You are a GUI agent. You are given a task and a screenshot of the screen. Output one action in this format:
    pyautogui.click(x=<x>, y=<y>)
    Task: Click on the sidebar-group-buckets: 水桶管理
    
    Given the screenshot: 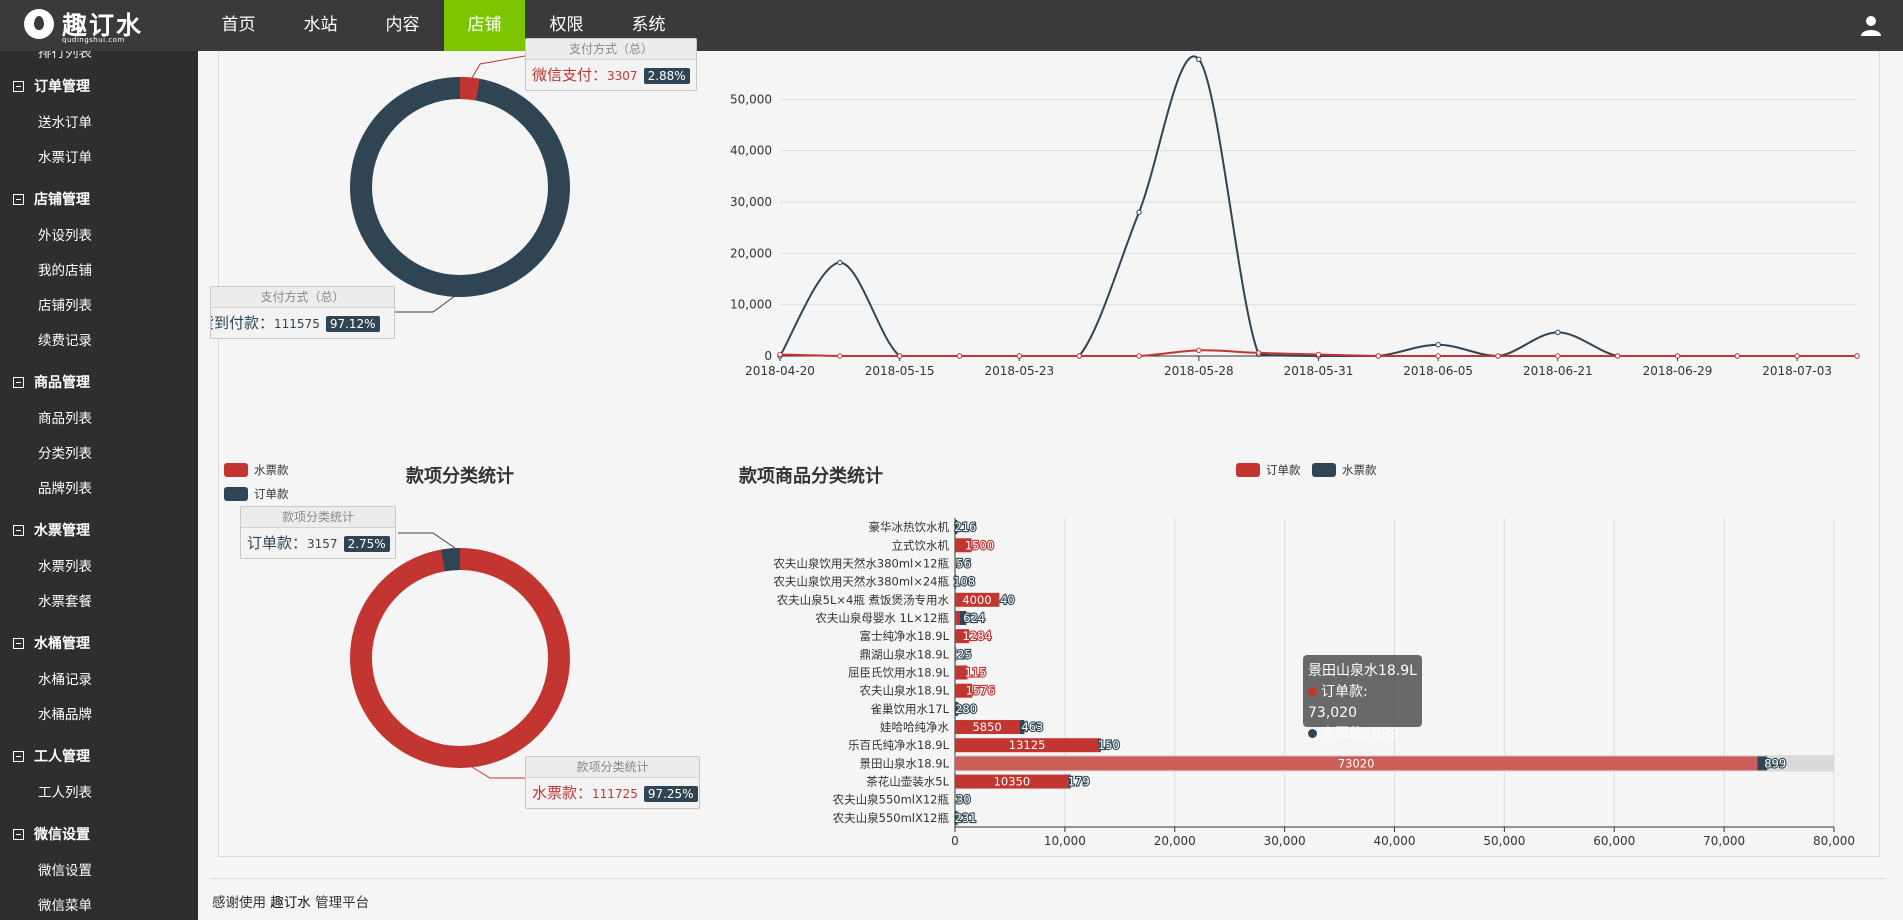 What is the action you would take?
    pyautogui.click(x=99, y=644)
    